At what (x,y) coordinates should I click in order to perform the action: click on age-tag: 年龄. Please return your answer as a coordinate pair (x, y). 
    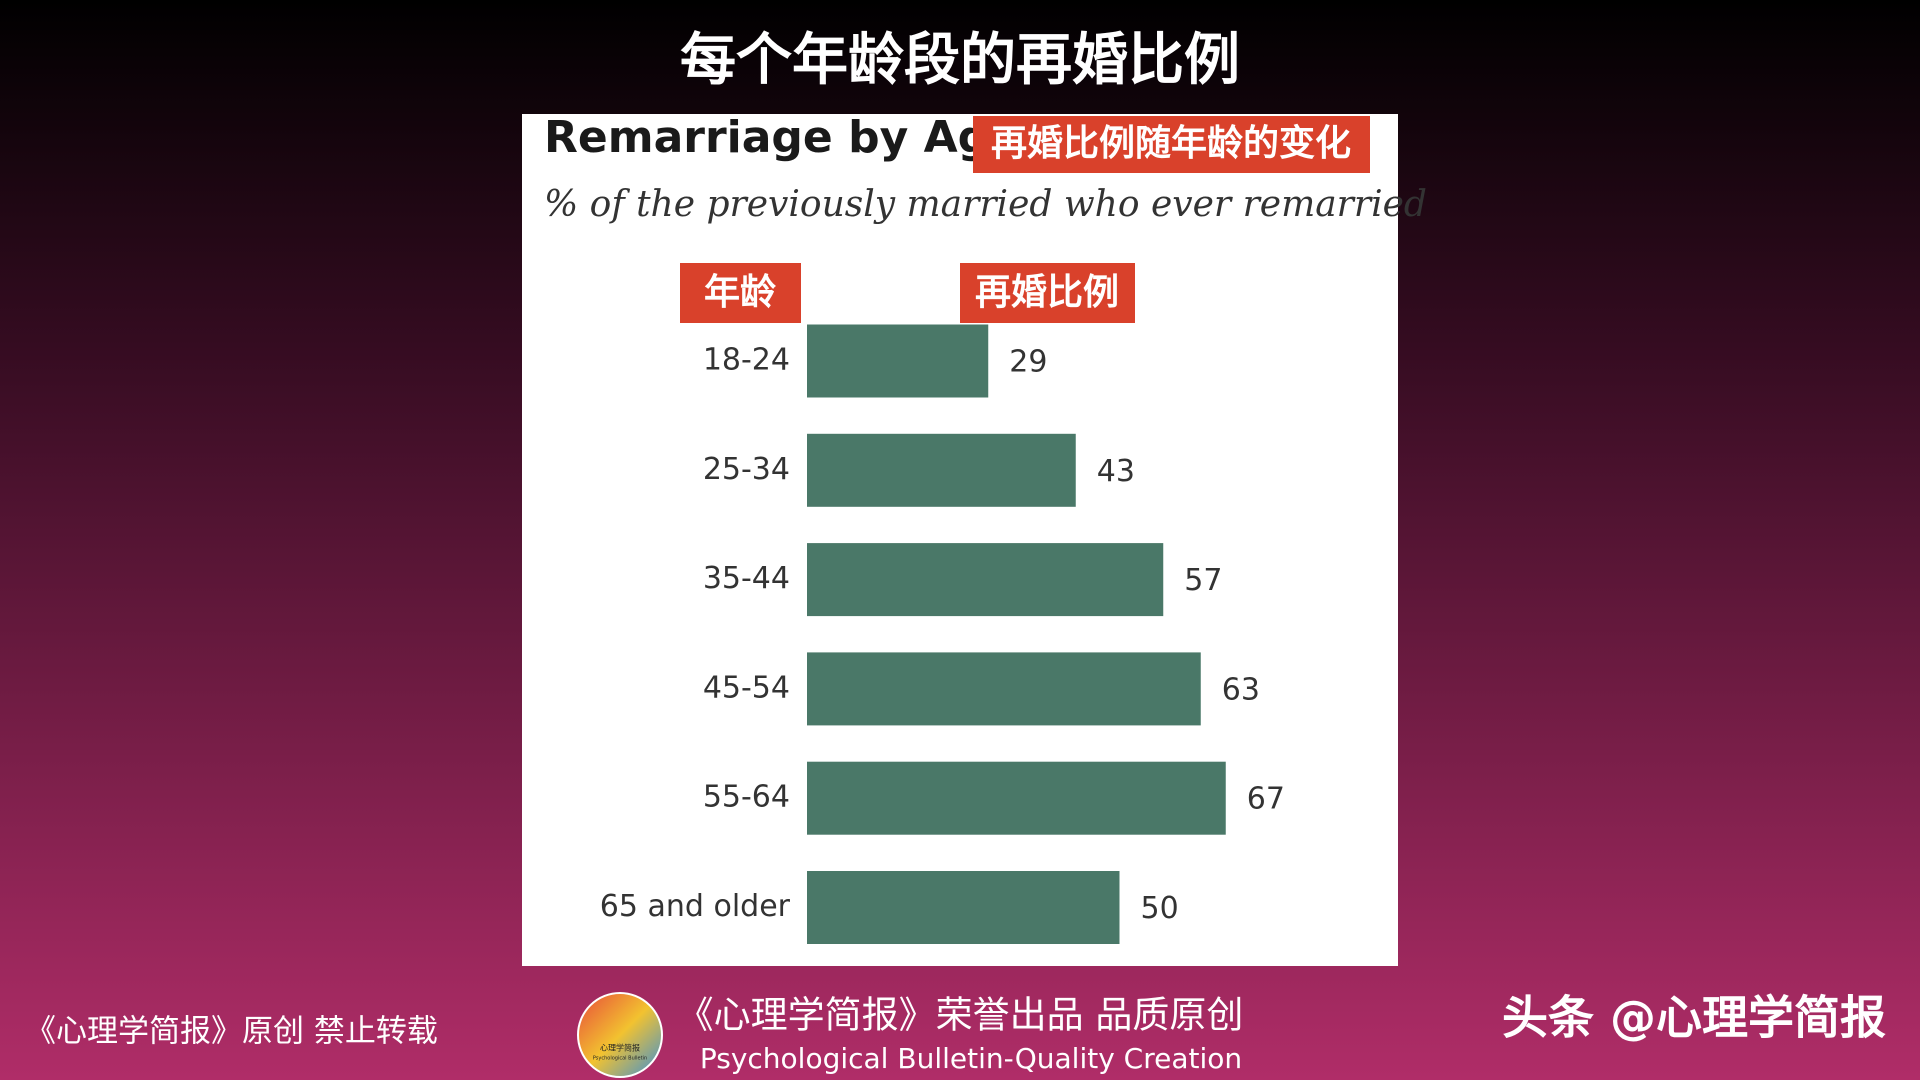
    Looking at the image, I should click on (740, 292).